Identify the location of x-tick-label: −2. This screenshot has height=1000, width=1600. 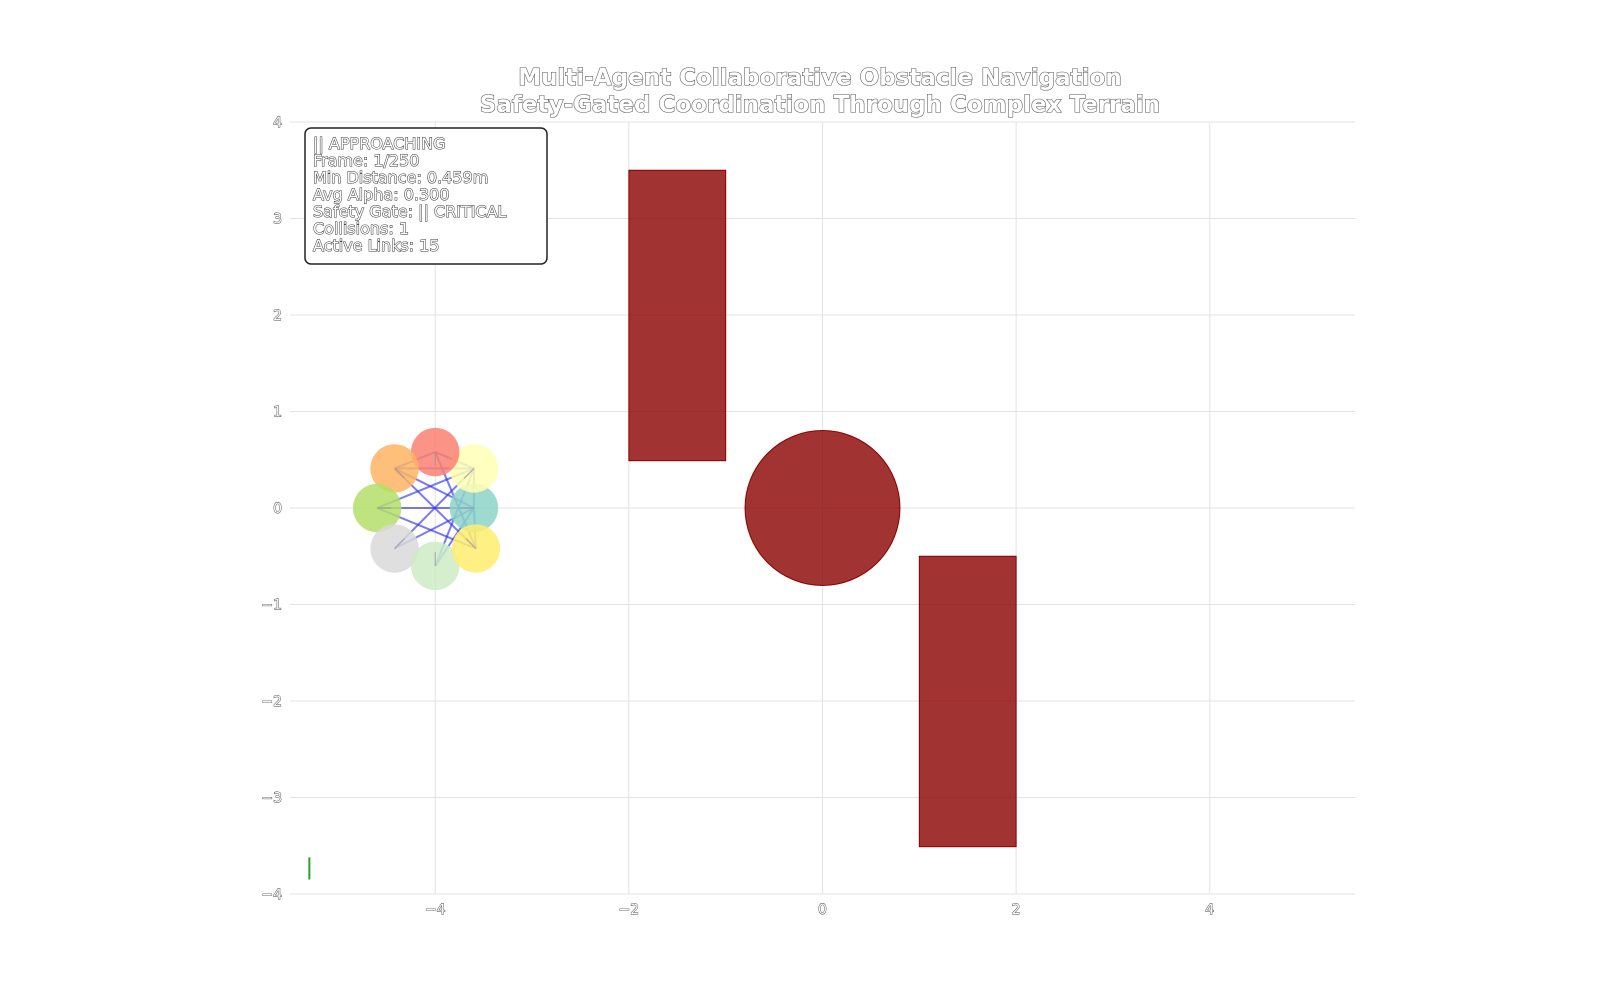
(629, 910).